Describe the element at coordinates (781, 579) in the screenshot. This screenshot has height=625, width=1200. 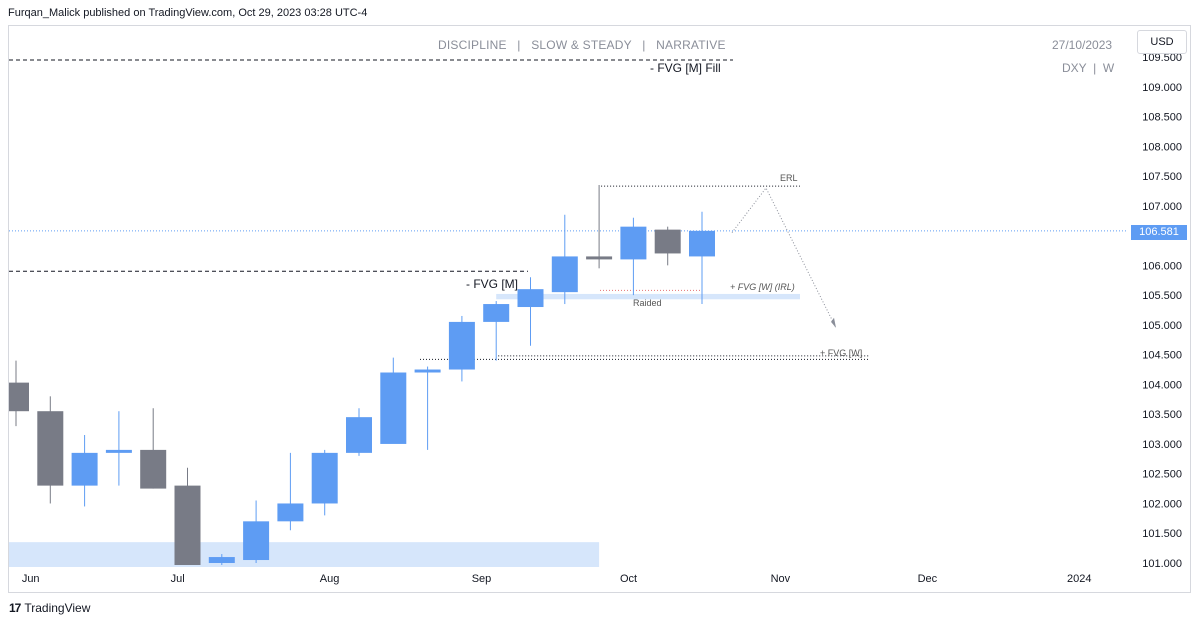
I see `x-tick-label: Nov` at that location.